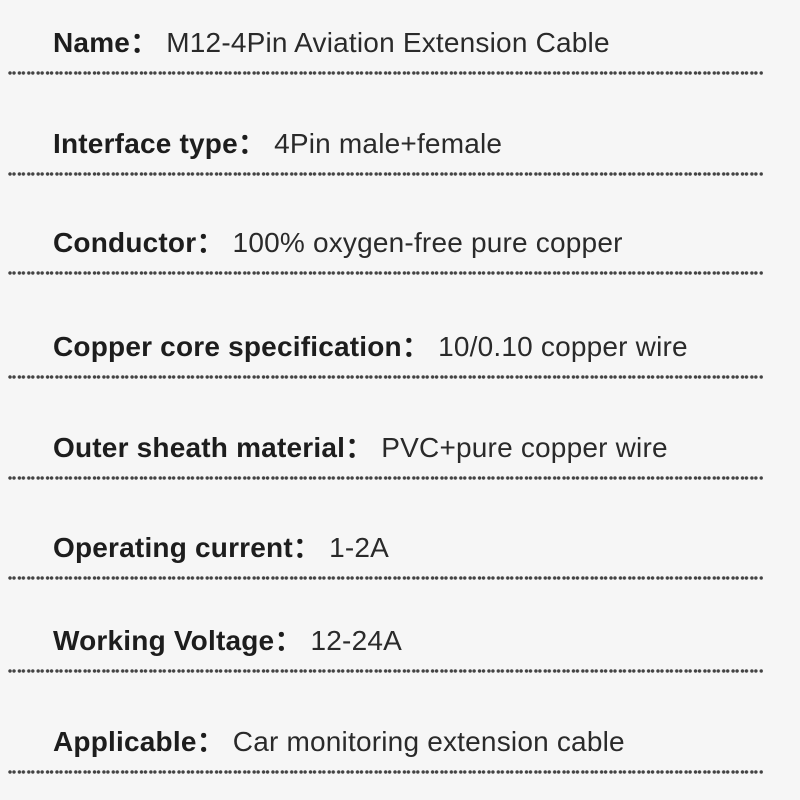  I want to click on spec-row: Conductor： 100% oxygen-free pure copper, so click(400, 249).